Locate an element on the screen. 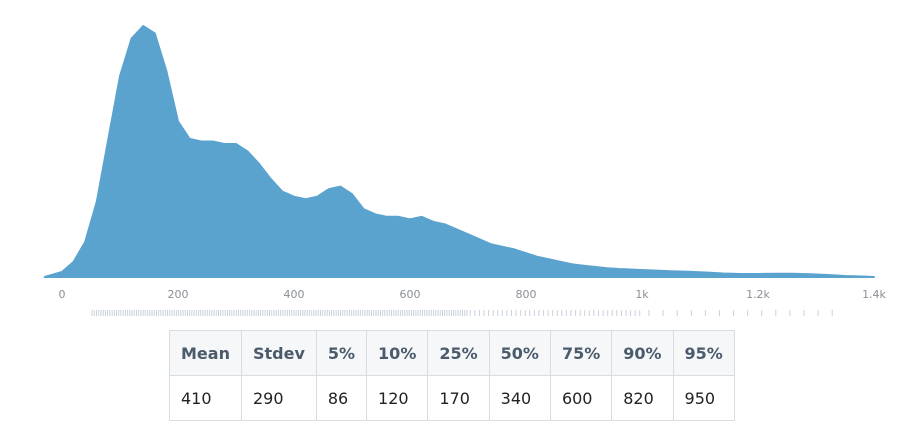  stats-header-row: Mean Stdev 5% 10% 25% 50% 75% 90% 95% is located at coordinates (452, 353).